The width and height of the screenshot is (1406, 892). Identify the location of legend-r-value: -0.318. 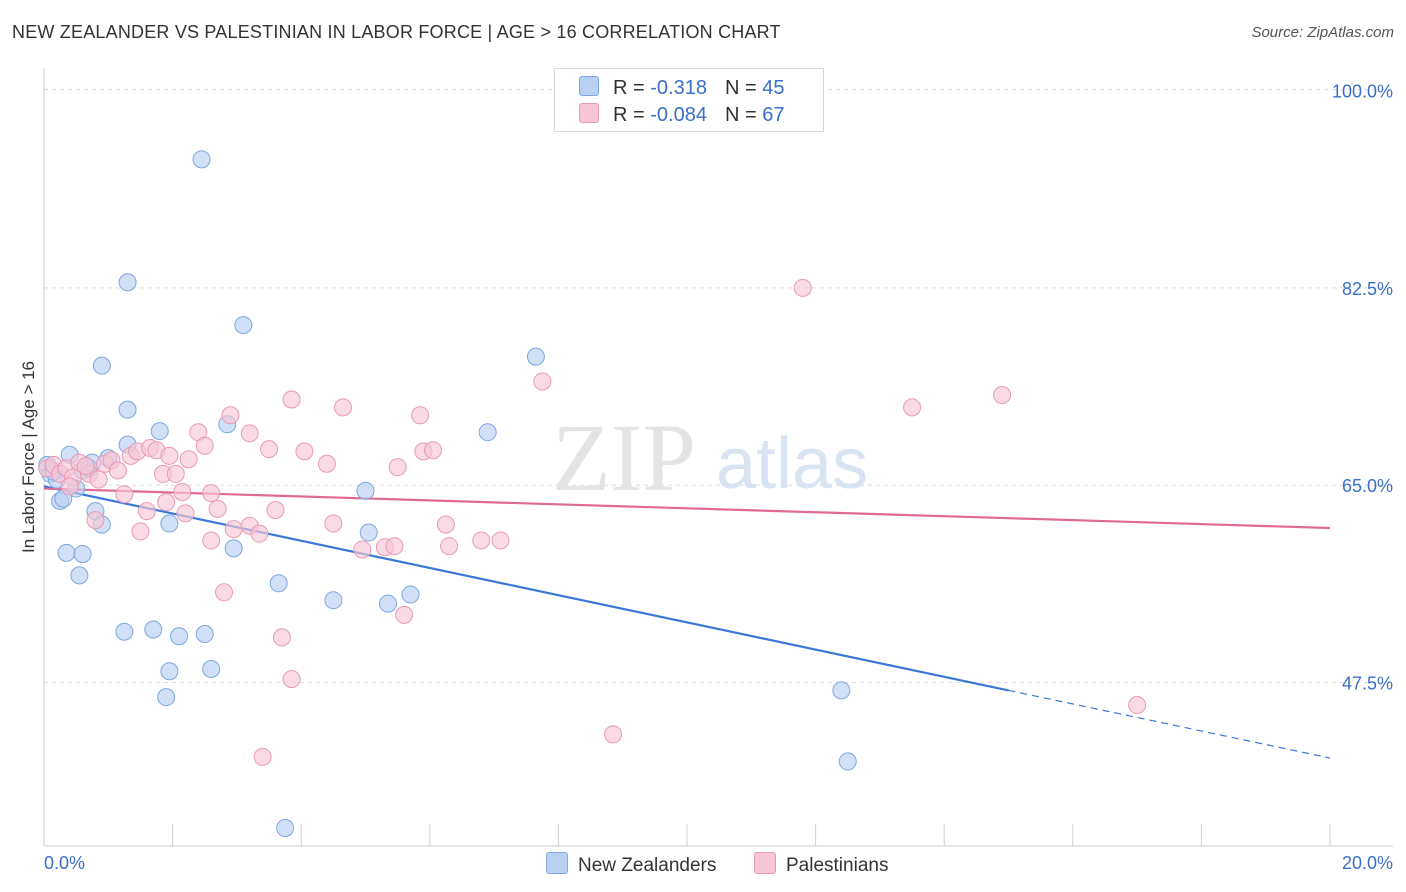
(678, 88).